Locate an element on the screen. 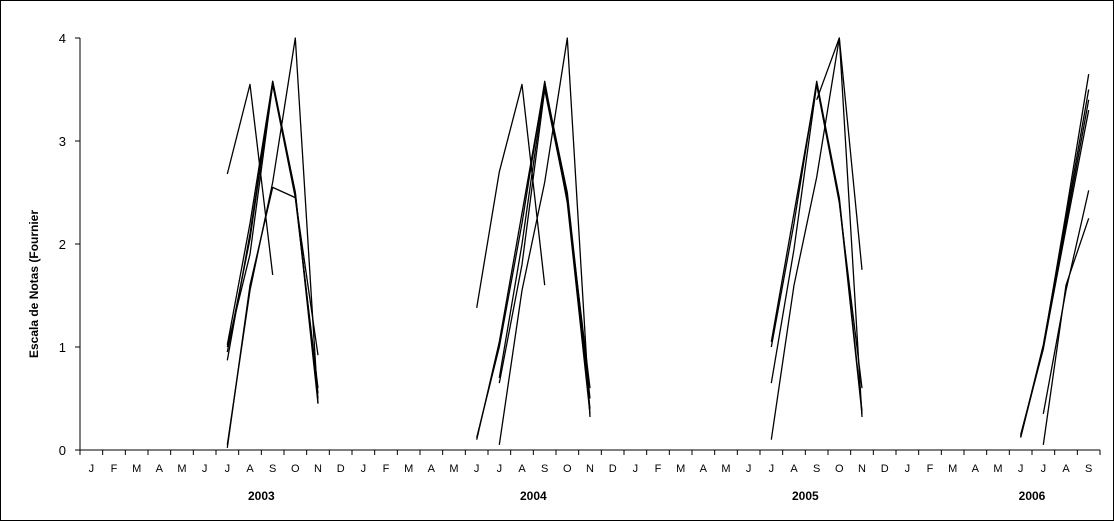 Image resolution: width=1114 pixels, height=521 pixels. year-label: 2004 is located at coordinates (533, 496).